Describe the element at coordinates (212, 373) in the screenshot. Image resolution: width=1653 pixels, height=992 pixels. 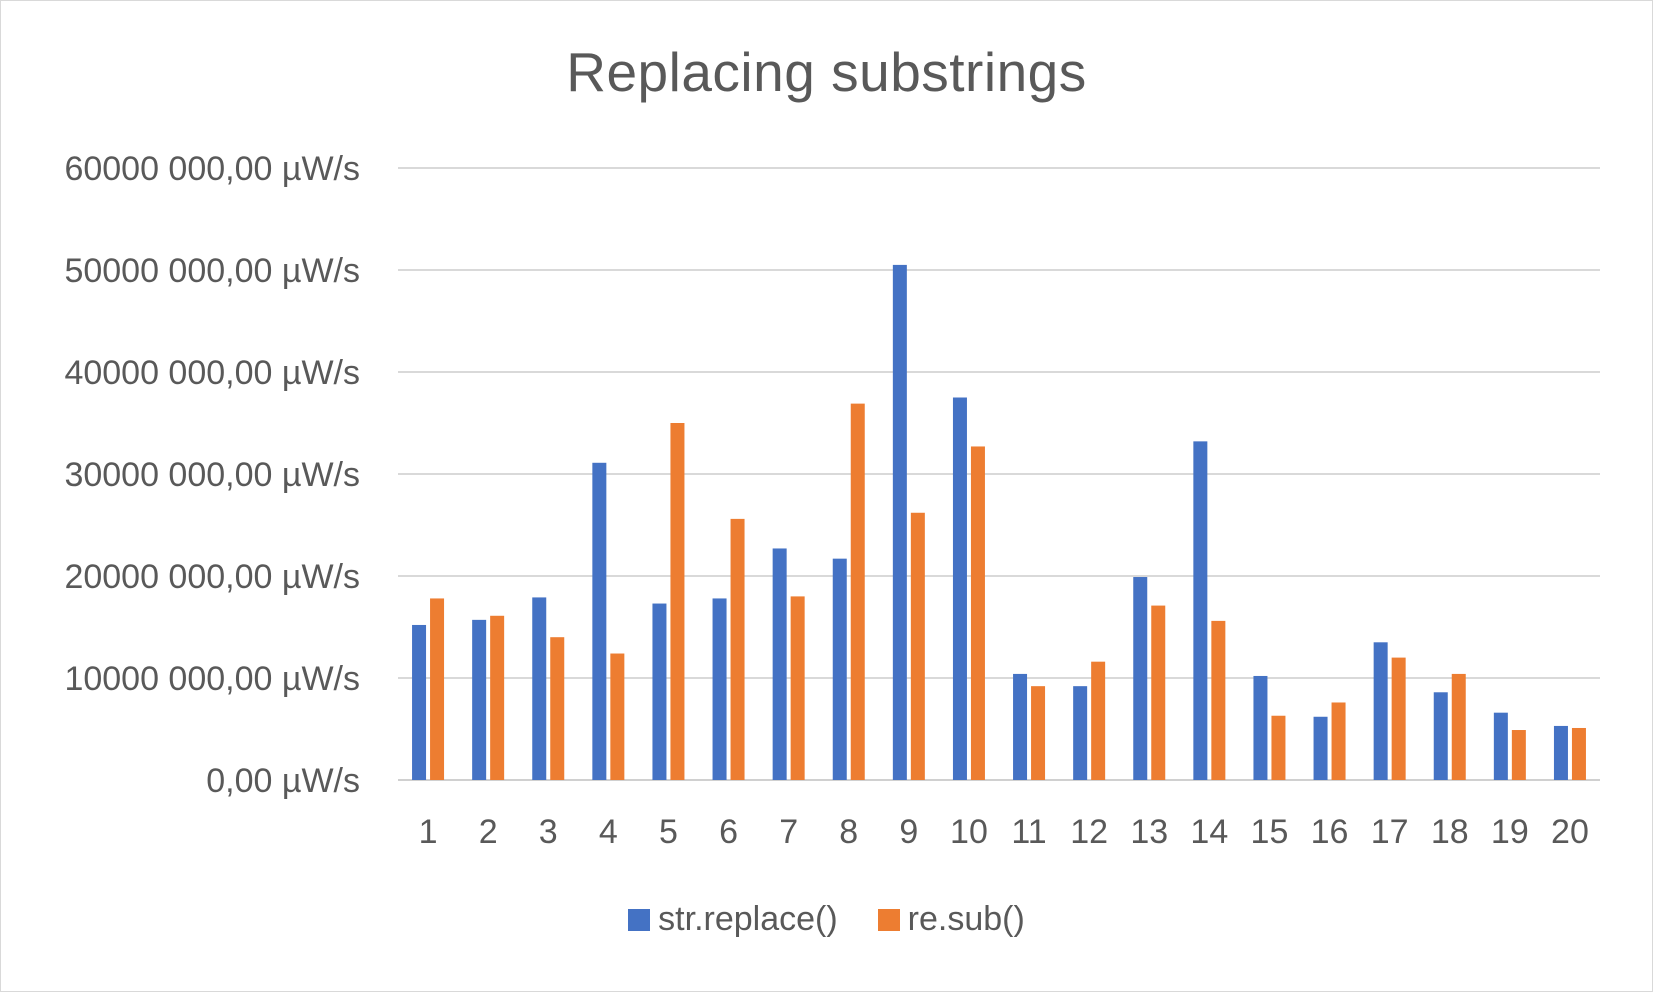
I see `y-tick-label: 40000 000,00 µW/s` at that location.